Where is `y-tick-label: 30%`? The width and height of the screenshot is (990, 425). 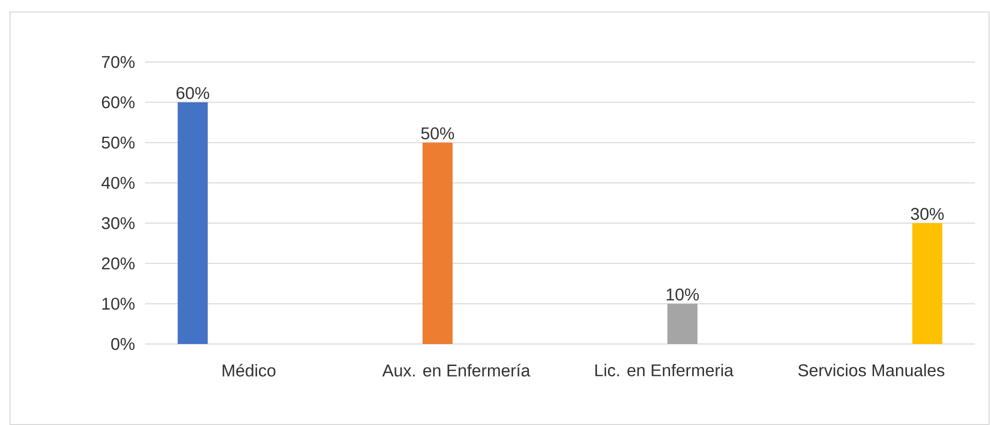 y-tick-label: 30% is located at coordinates (118, 223).